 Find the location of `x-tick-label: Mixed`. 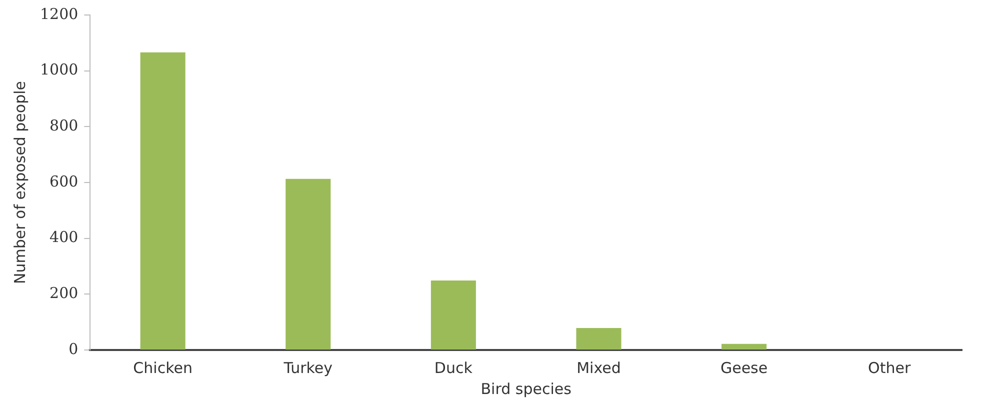

x-tick-label: Mixed is located at coordinates (598, 367).